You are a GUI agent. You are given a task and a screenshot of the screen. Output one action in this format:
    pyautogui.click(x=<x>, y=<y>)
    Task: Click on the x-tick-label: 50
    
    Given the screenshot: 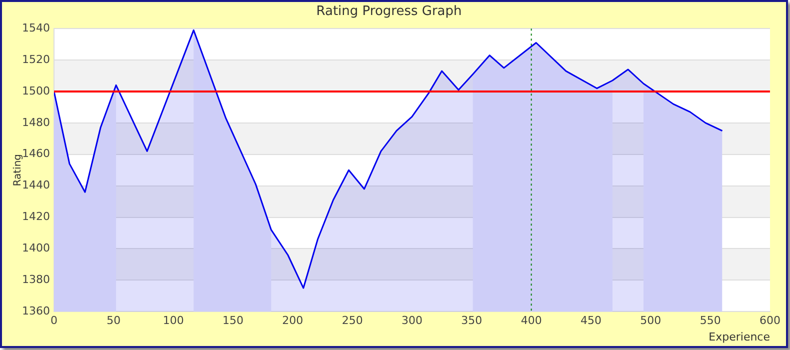 What is the action you would take?
    pyautogui.click(x=113, y=321)
    